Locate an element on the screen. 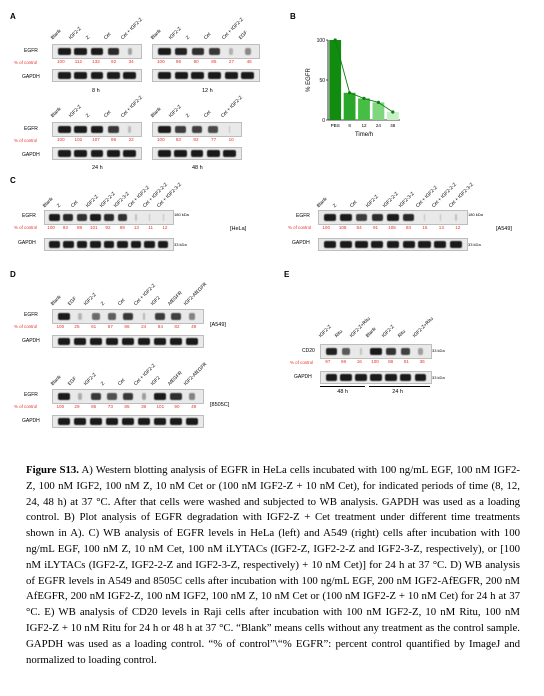 Image resolution: width=544 pixels, height=696 pixels. y-tick-label: 50 is located at coordinates (322, 81).